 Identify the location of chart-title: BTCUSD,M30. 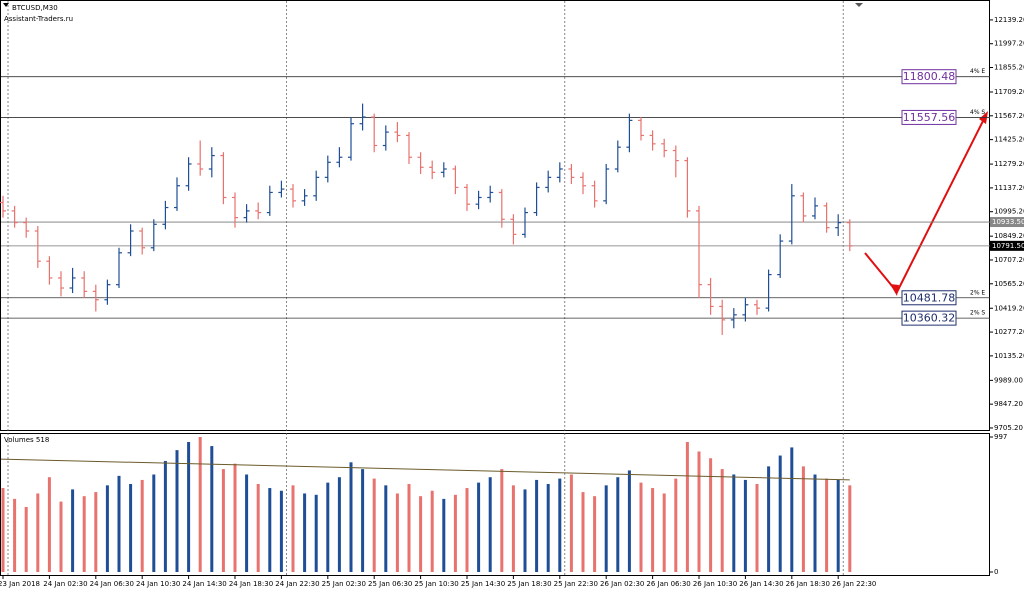
(35, 8).